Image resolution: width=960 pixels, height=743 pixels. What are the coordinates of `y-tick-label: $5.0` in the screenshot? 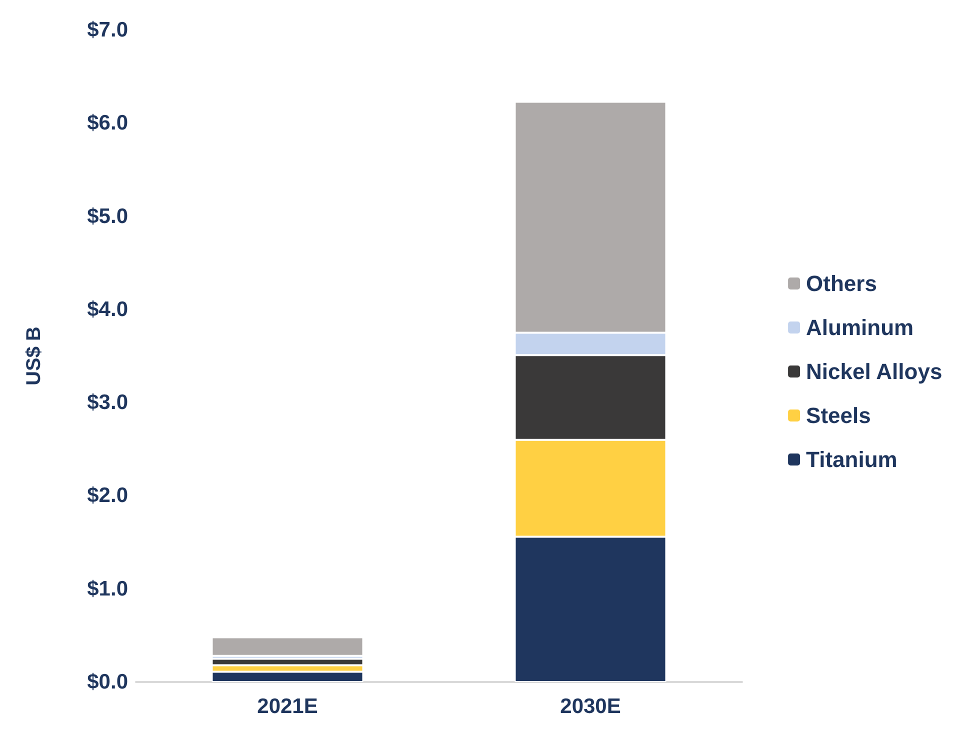 It's located at (107, 216).